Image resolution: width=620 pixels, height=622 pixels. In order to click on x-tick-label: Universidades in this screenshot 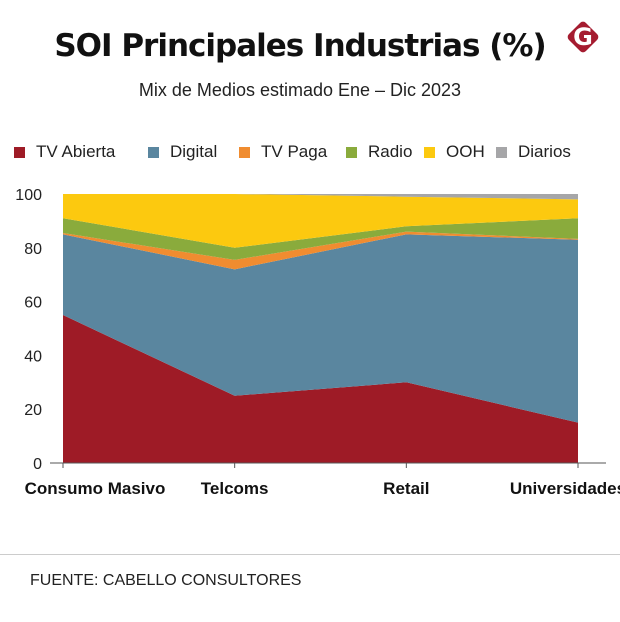, I will do `click(565, 488)`.